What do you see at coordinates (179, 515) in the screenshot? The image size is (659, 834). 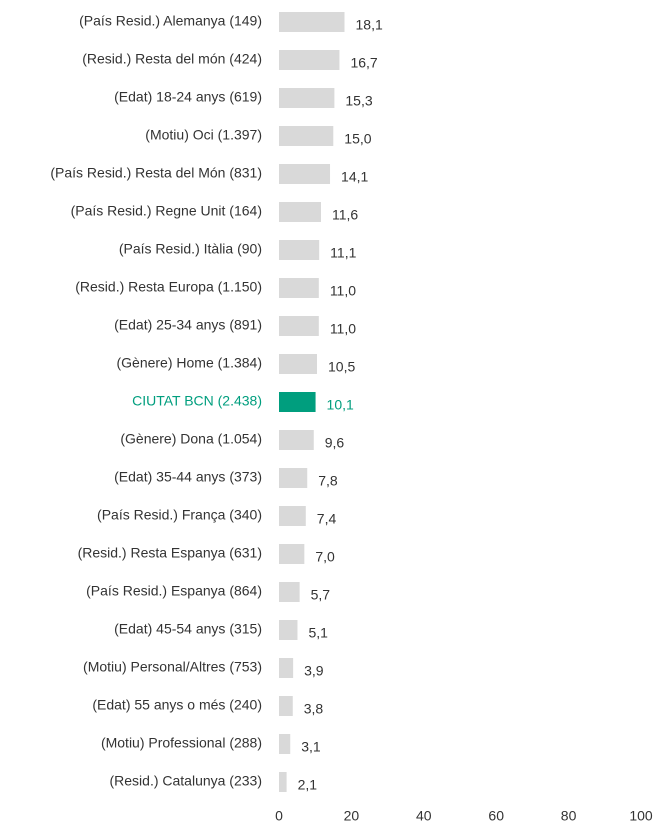 I see `category-label: (País Resid.) França (340)` at bounding box center [179, 515].